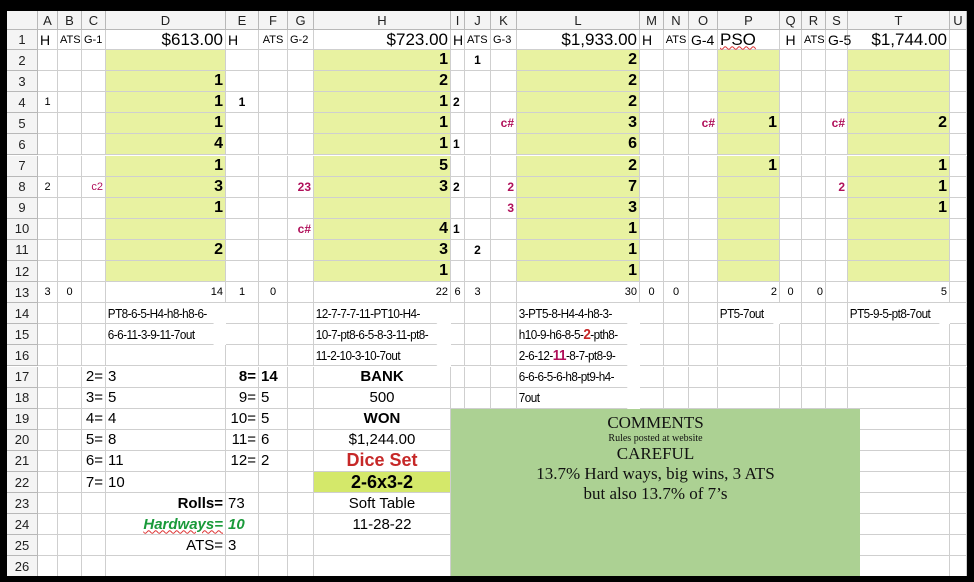  Describe the element at coordinates (22, 314) in the screenshot. I see `row-header-14: 14` at that location.